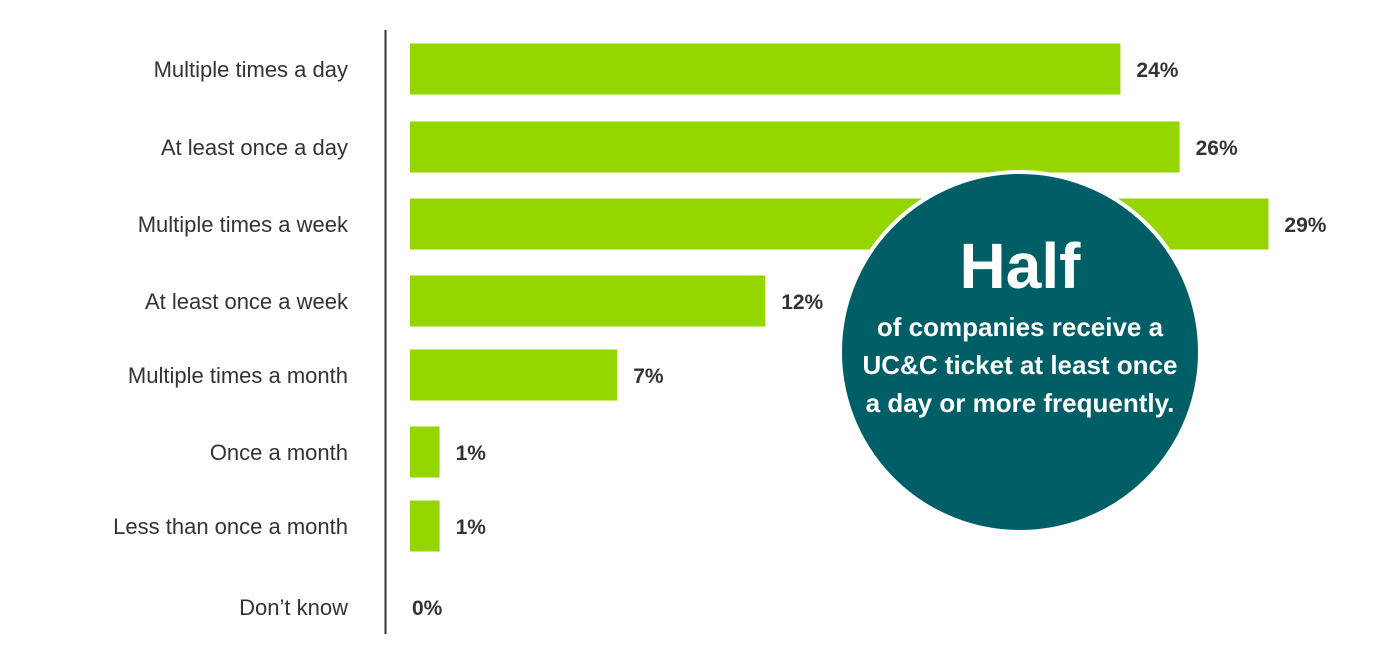  I want to click on category-label-multiple-times-a-week: Multiple times a week, so click(243, 224).